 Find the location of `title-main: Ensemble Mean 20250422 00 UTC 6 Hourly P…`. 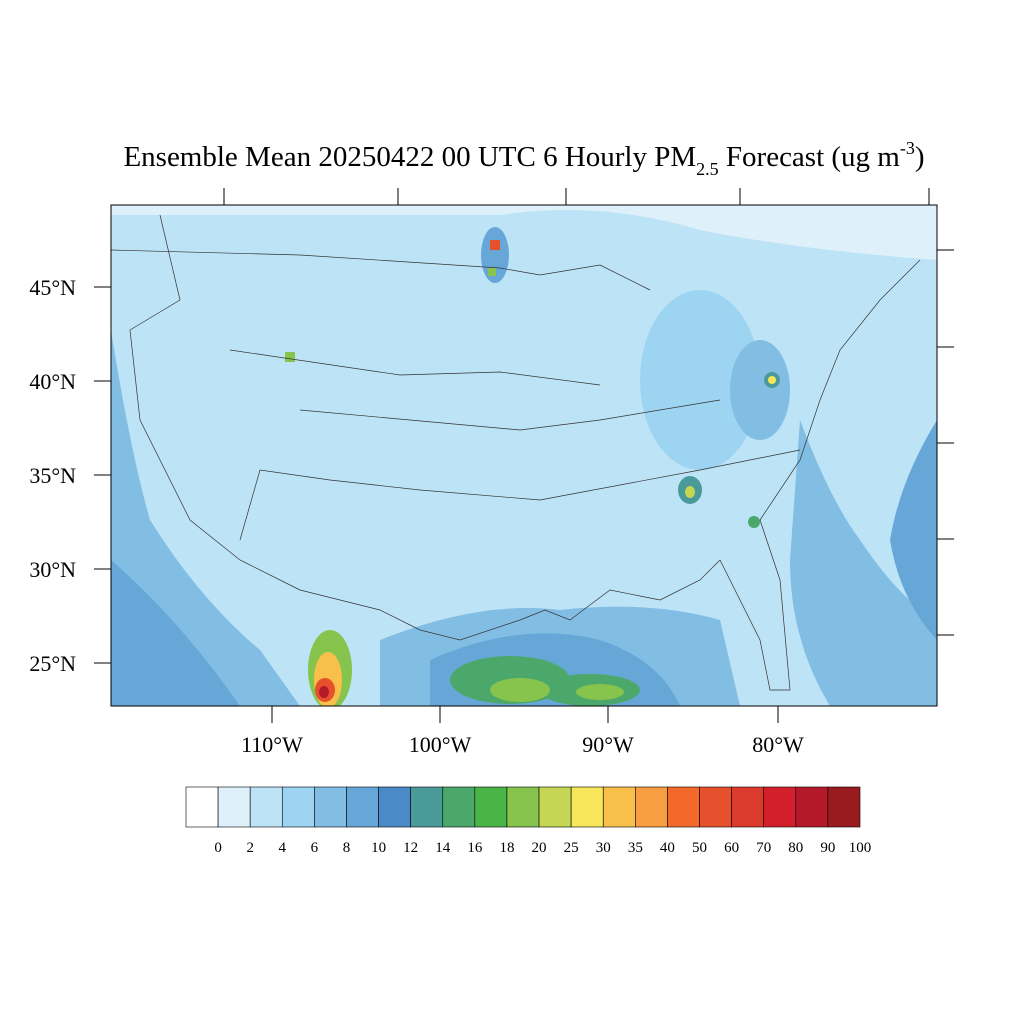

title-main: Ensemble Mean 20250422 00 UTC 6 Hourly P… is located at coordinates (409, 157).